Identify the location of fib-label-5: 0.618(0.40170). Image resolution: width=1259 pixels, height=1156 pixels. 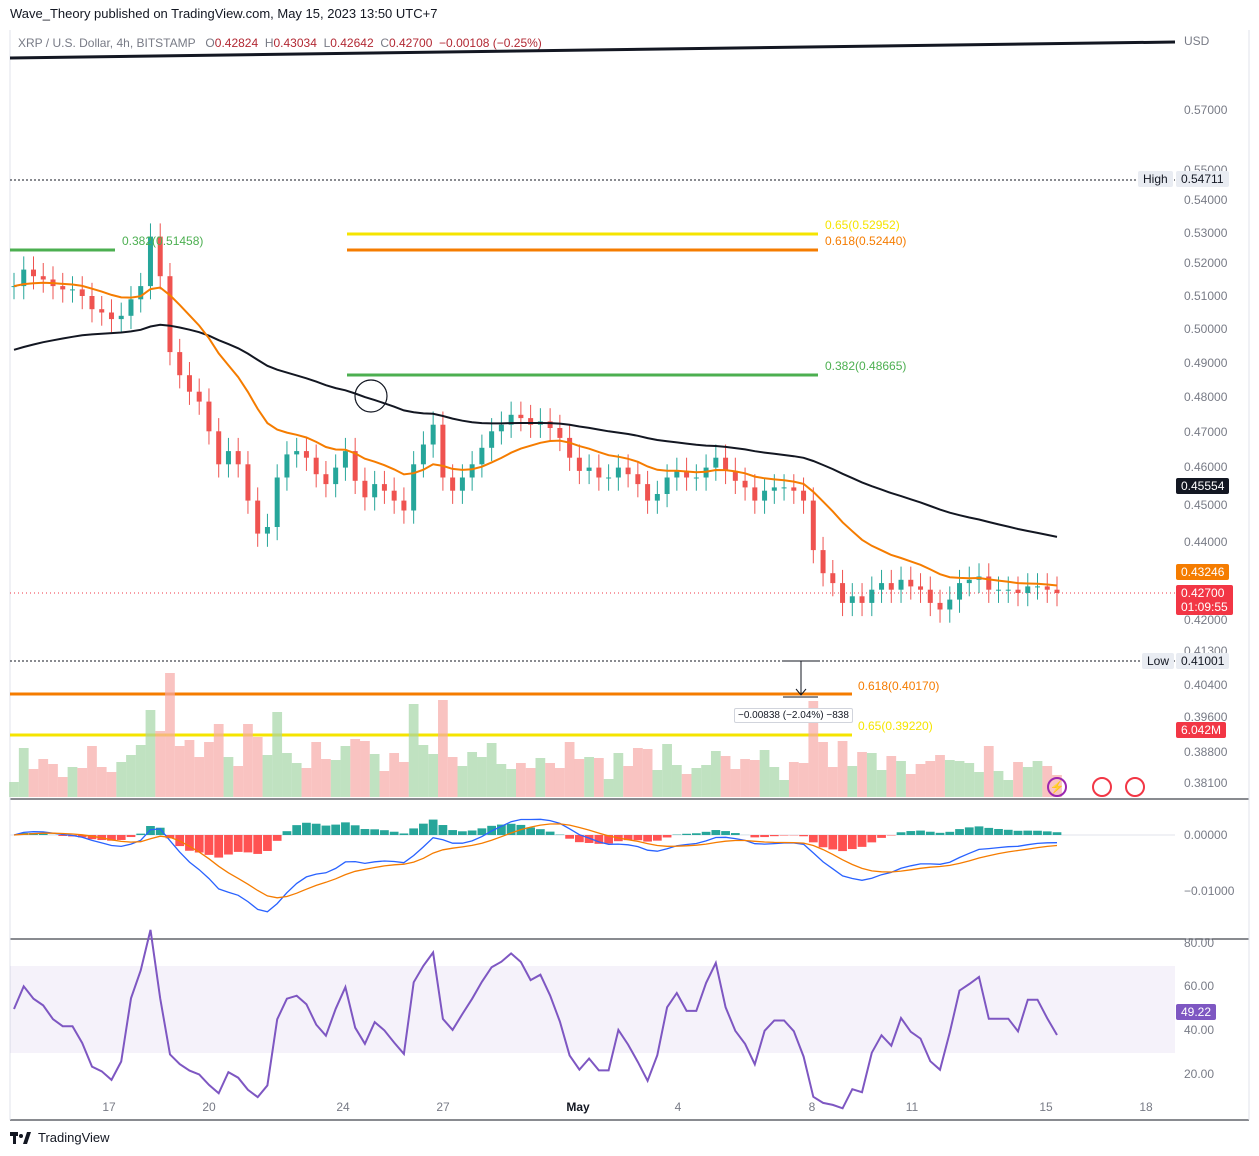
(899, 686).